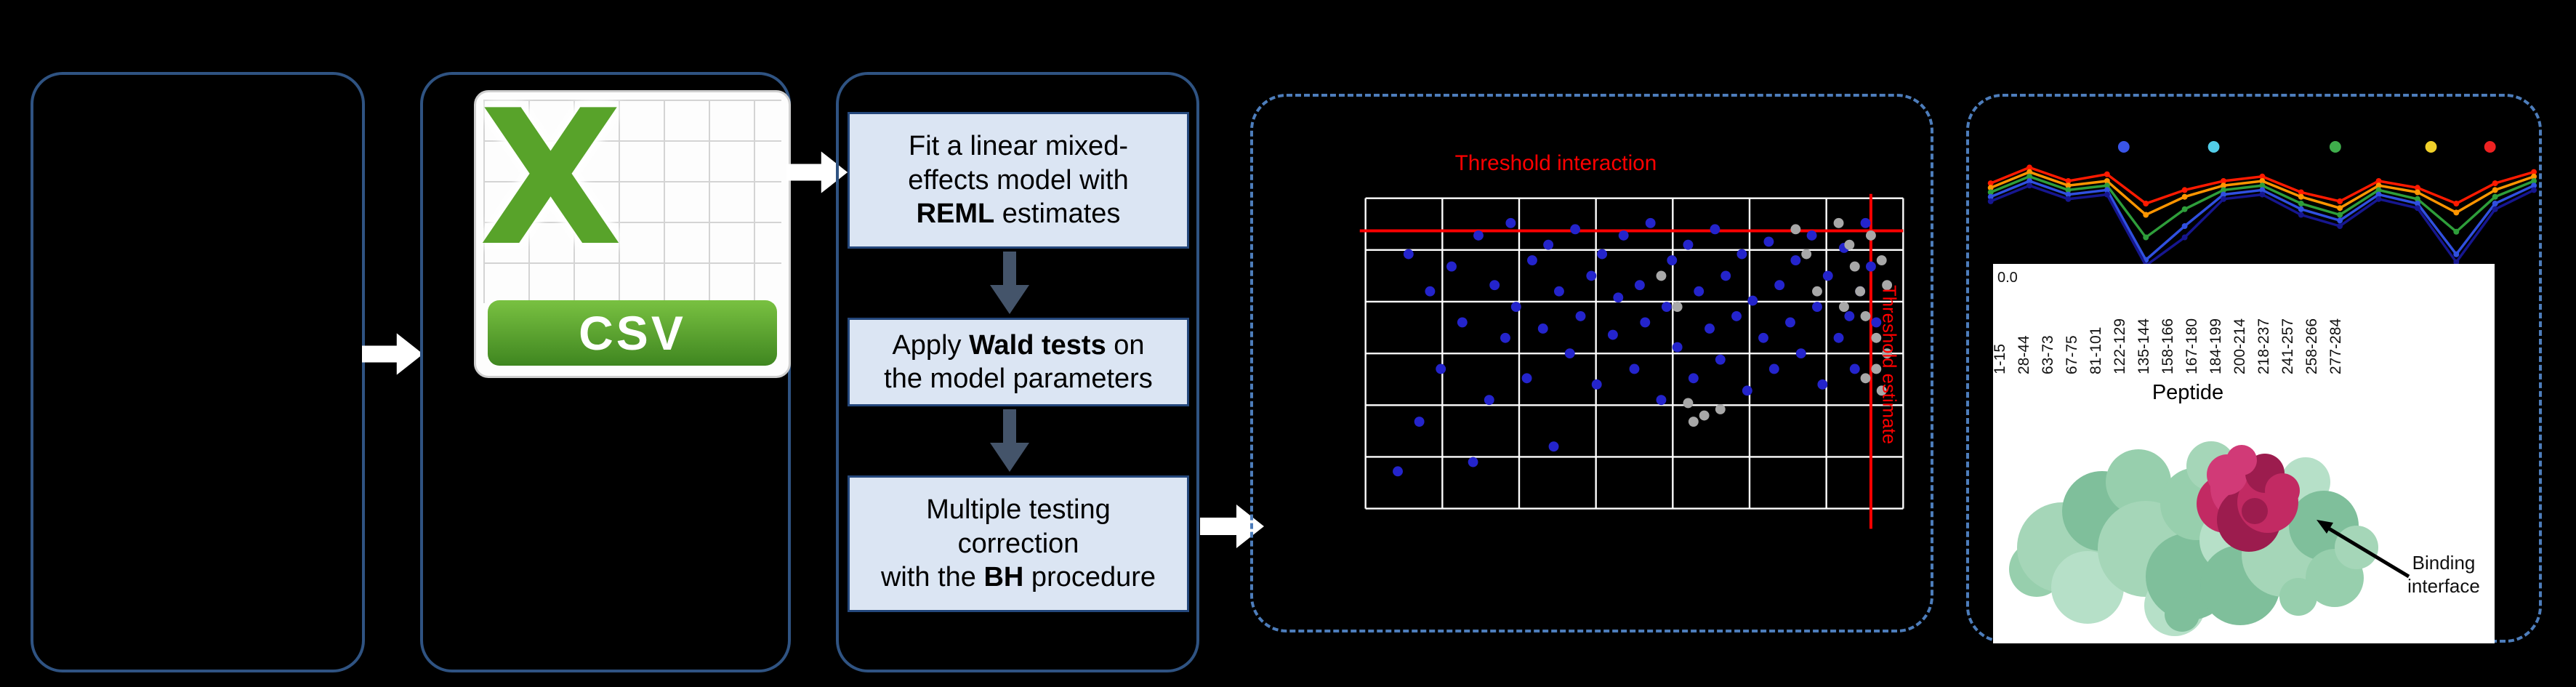 This screenshot has width=2576, height=687. What do you see at coordinates (932, 577) in the screenshot?
I see `text: with the` at bounding box center [932, 577].